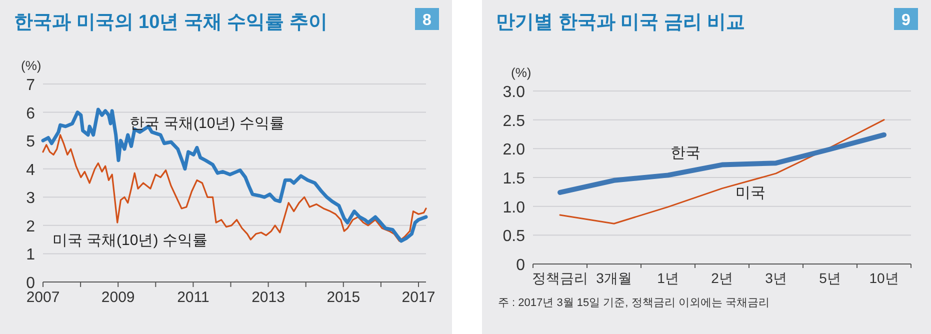 The image size is (931, 334). I want to click on x-tick-label: 2년, so click(722, 278).